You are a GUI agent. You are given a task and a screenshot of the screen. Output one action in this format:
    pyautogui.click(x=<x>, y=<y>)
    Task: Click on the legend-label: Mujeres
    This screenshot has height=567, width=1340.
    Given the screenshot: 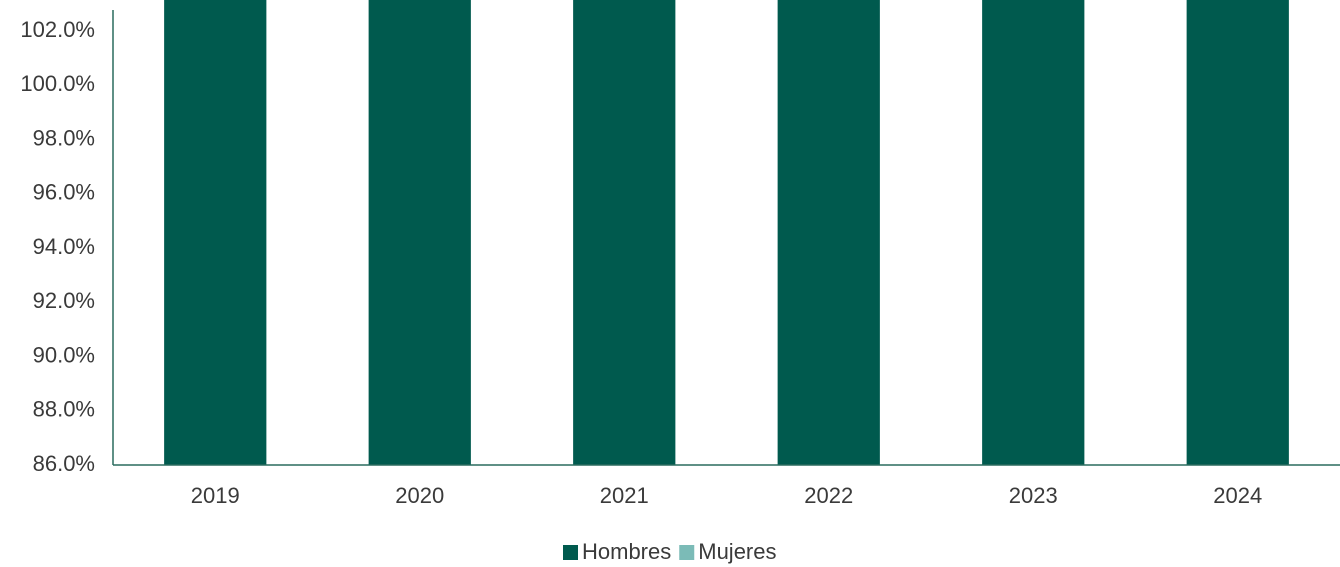 What is the action you would take?
    pyautogui.click(x=737, y=551)
    